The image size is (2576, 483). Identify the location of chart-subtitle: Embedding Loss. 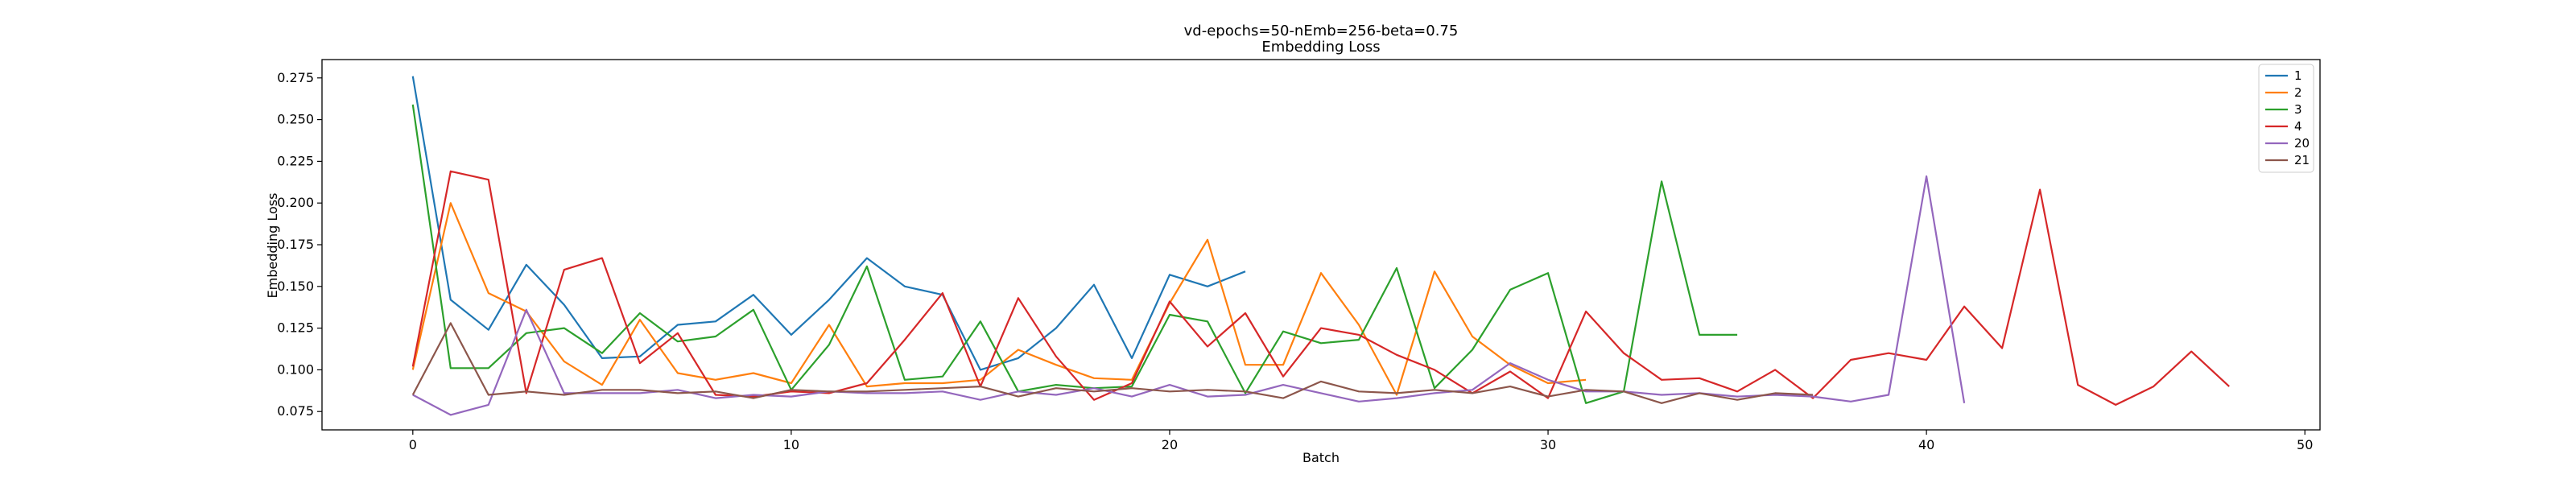
(1320, 47).